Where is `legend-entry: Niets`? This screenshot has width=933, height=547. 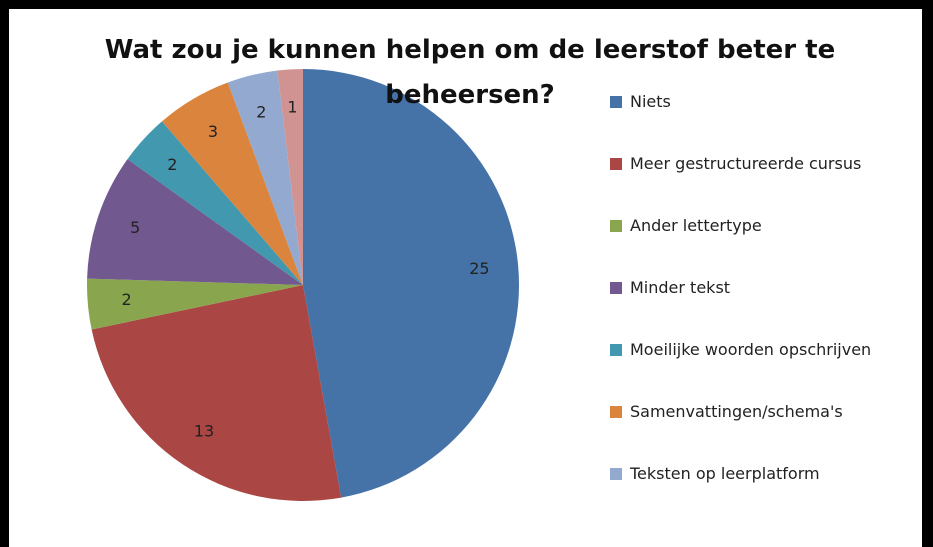
legend-entry: Niets is located at coordinates (760, 102).